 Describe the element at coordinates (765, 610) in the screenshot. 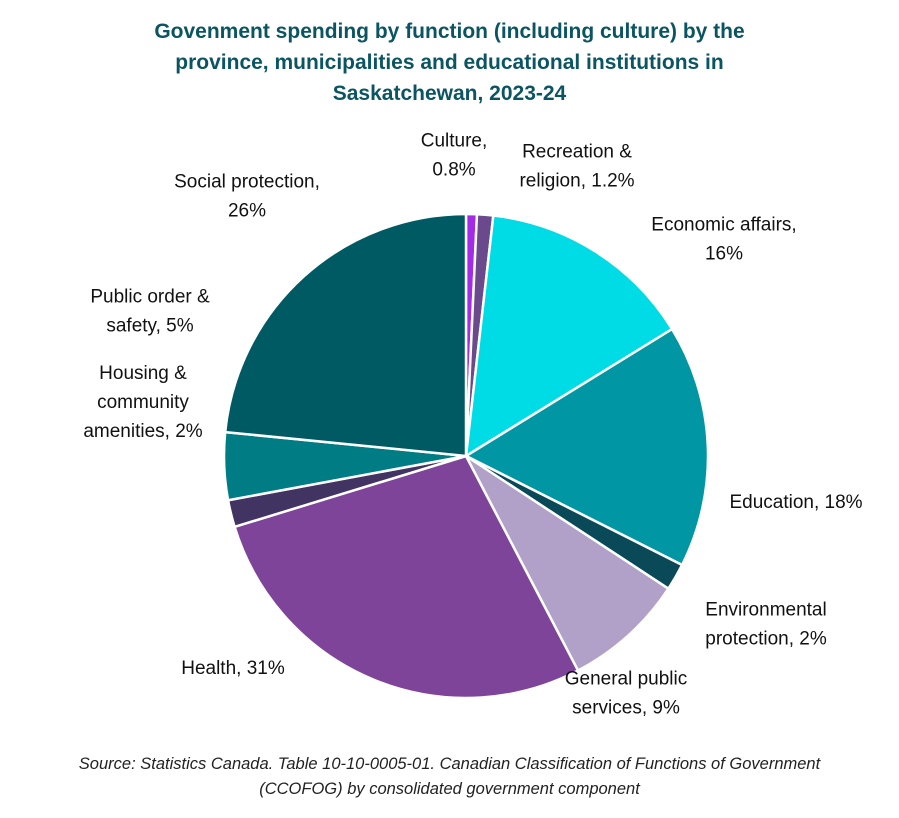

I see `slice-label-line: Environmental` at that location.